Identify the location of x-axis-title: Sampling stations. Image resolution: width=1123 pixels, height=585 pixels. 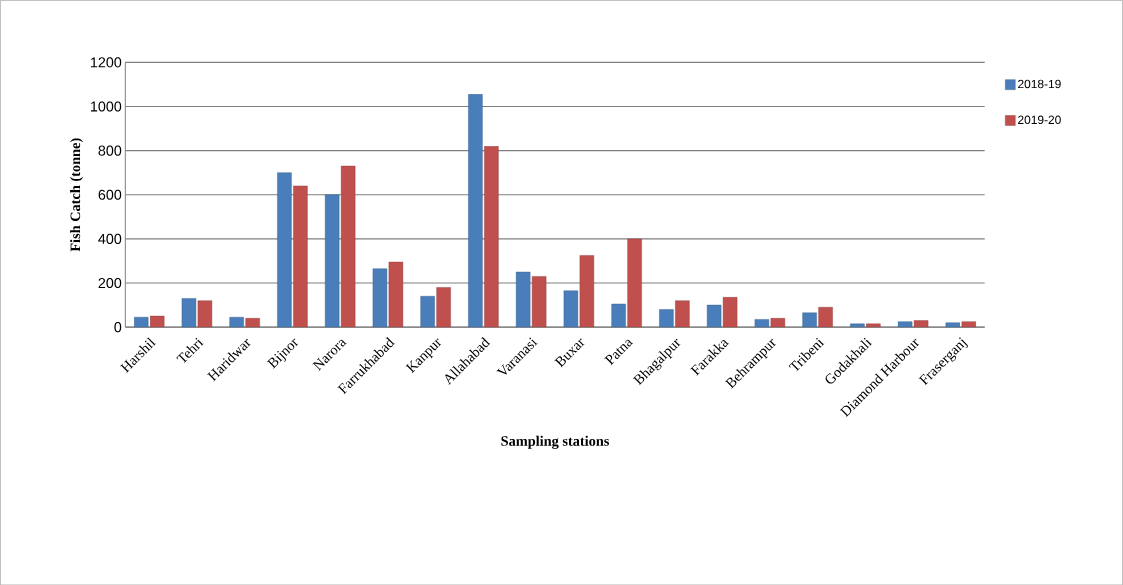
(555, 442).